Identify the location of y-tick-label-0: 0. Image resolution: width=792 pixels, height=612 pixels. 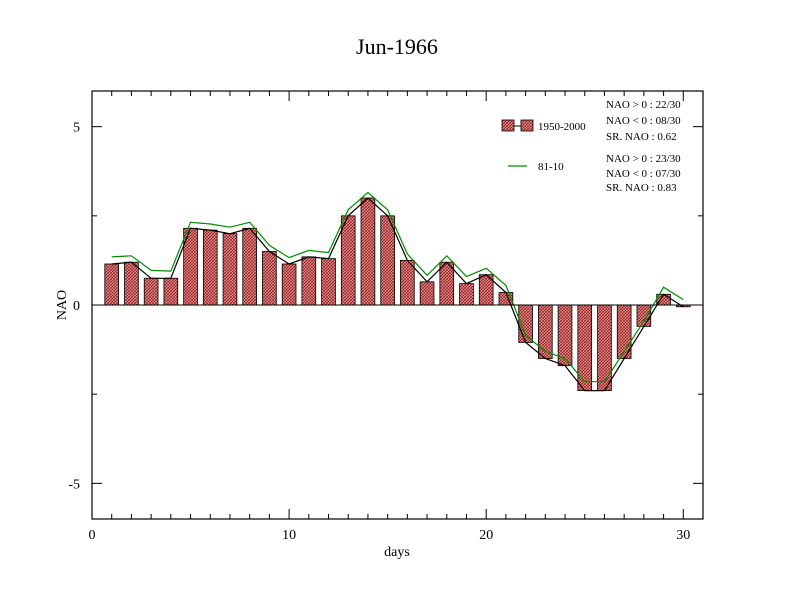
(76, 306).